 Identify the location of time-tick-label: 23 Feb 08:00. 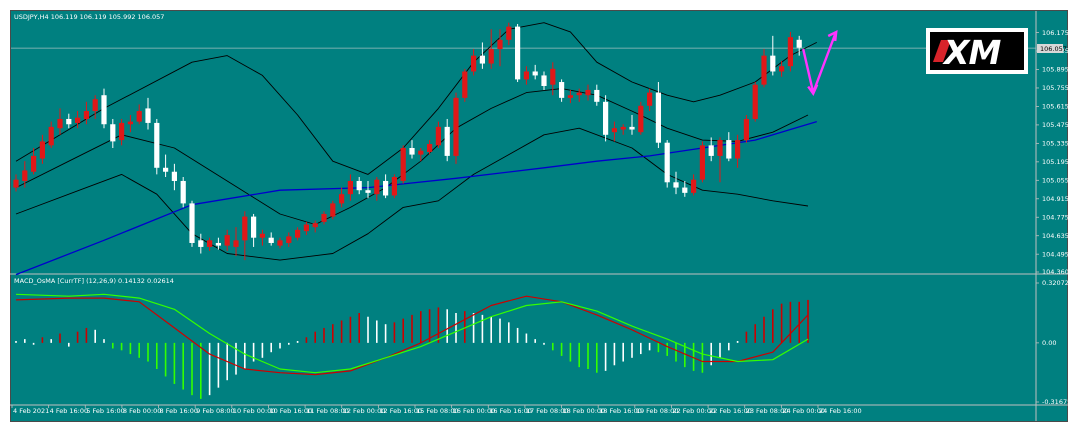
(767, 411).